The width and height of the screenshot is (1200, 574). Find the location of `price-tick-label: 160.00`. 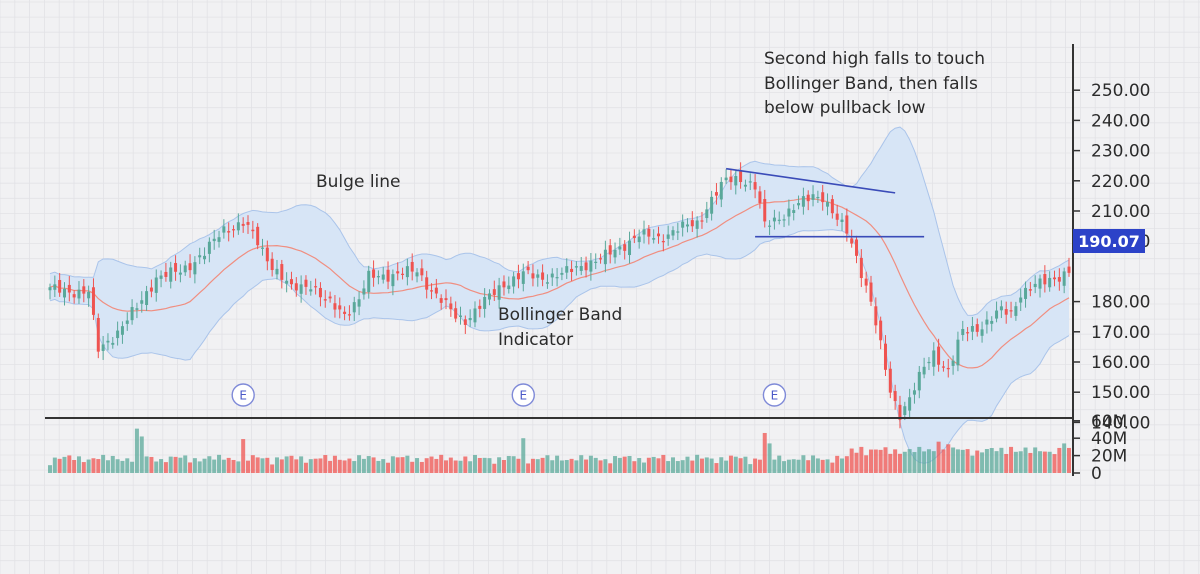

price-tick-label: 160.00 is located at coordinates (1120, 363).